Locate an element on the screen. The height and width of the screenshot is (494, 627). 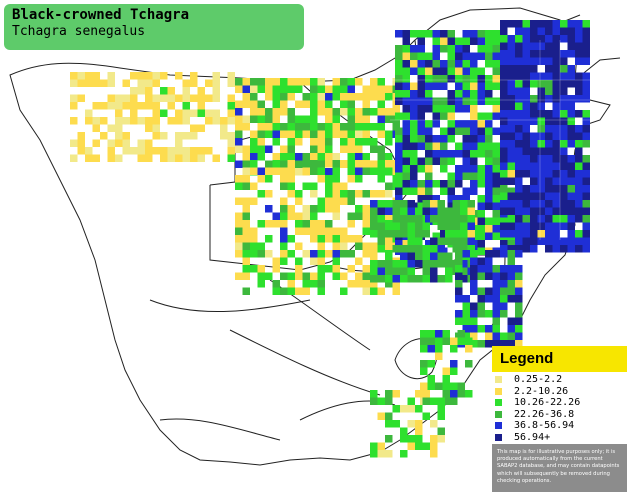
grid-lines is located at coordinates (490, 140).